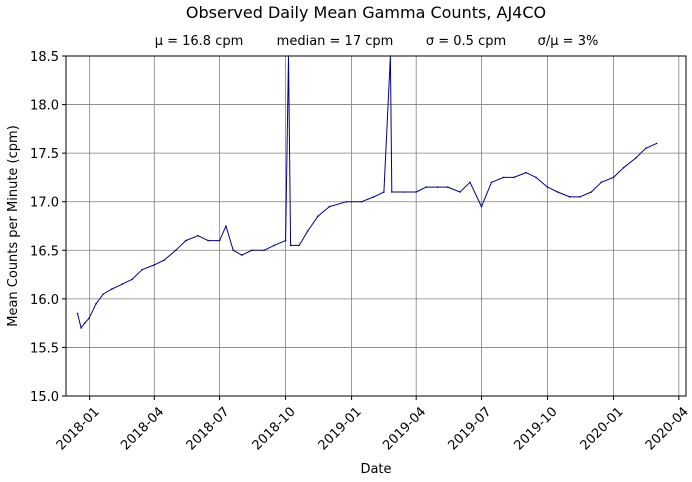  I want to click on chart-title: Observed Daily Mean Gamma Counts, AJ4CO, so click(366, 12).